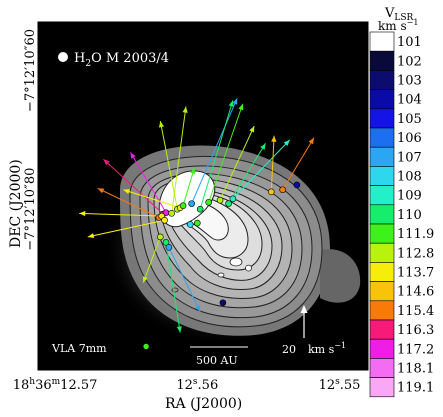 This screenshot has width=443, height=417. Describe the element at coordinates (409, 119) in the screenshot. I see `colorbar-label: 105` at that location.